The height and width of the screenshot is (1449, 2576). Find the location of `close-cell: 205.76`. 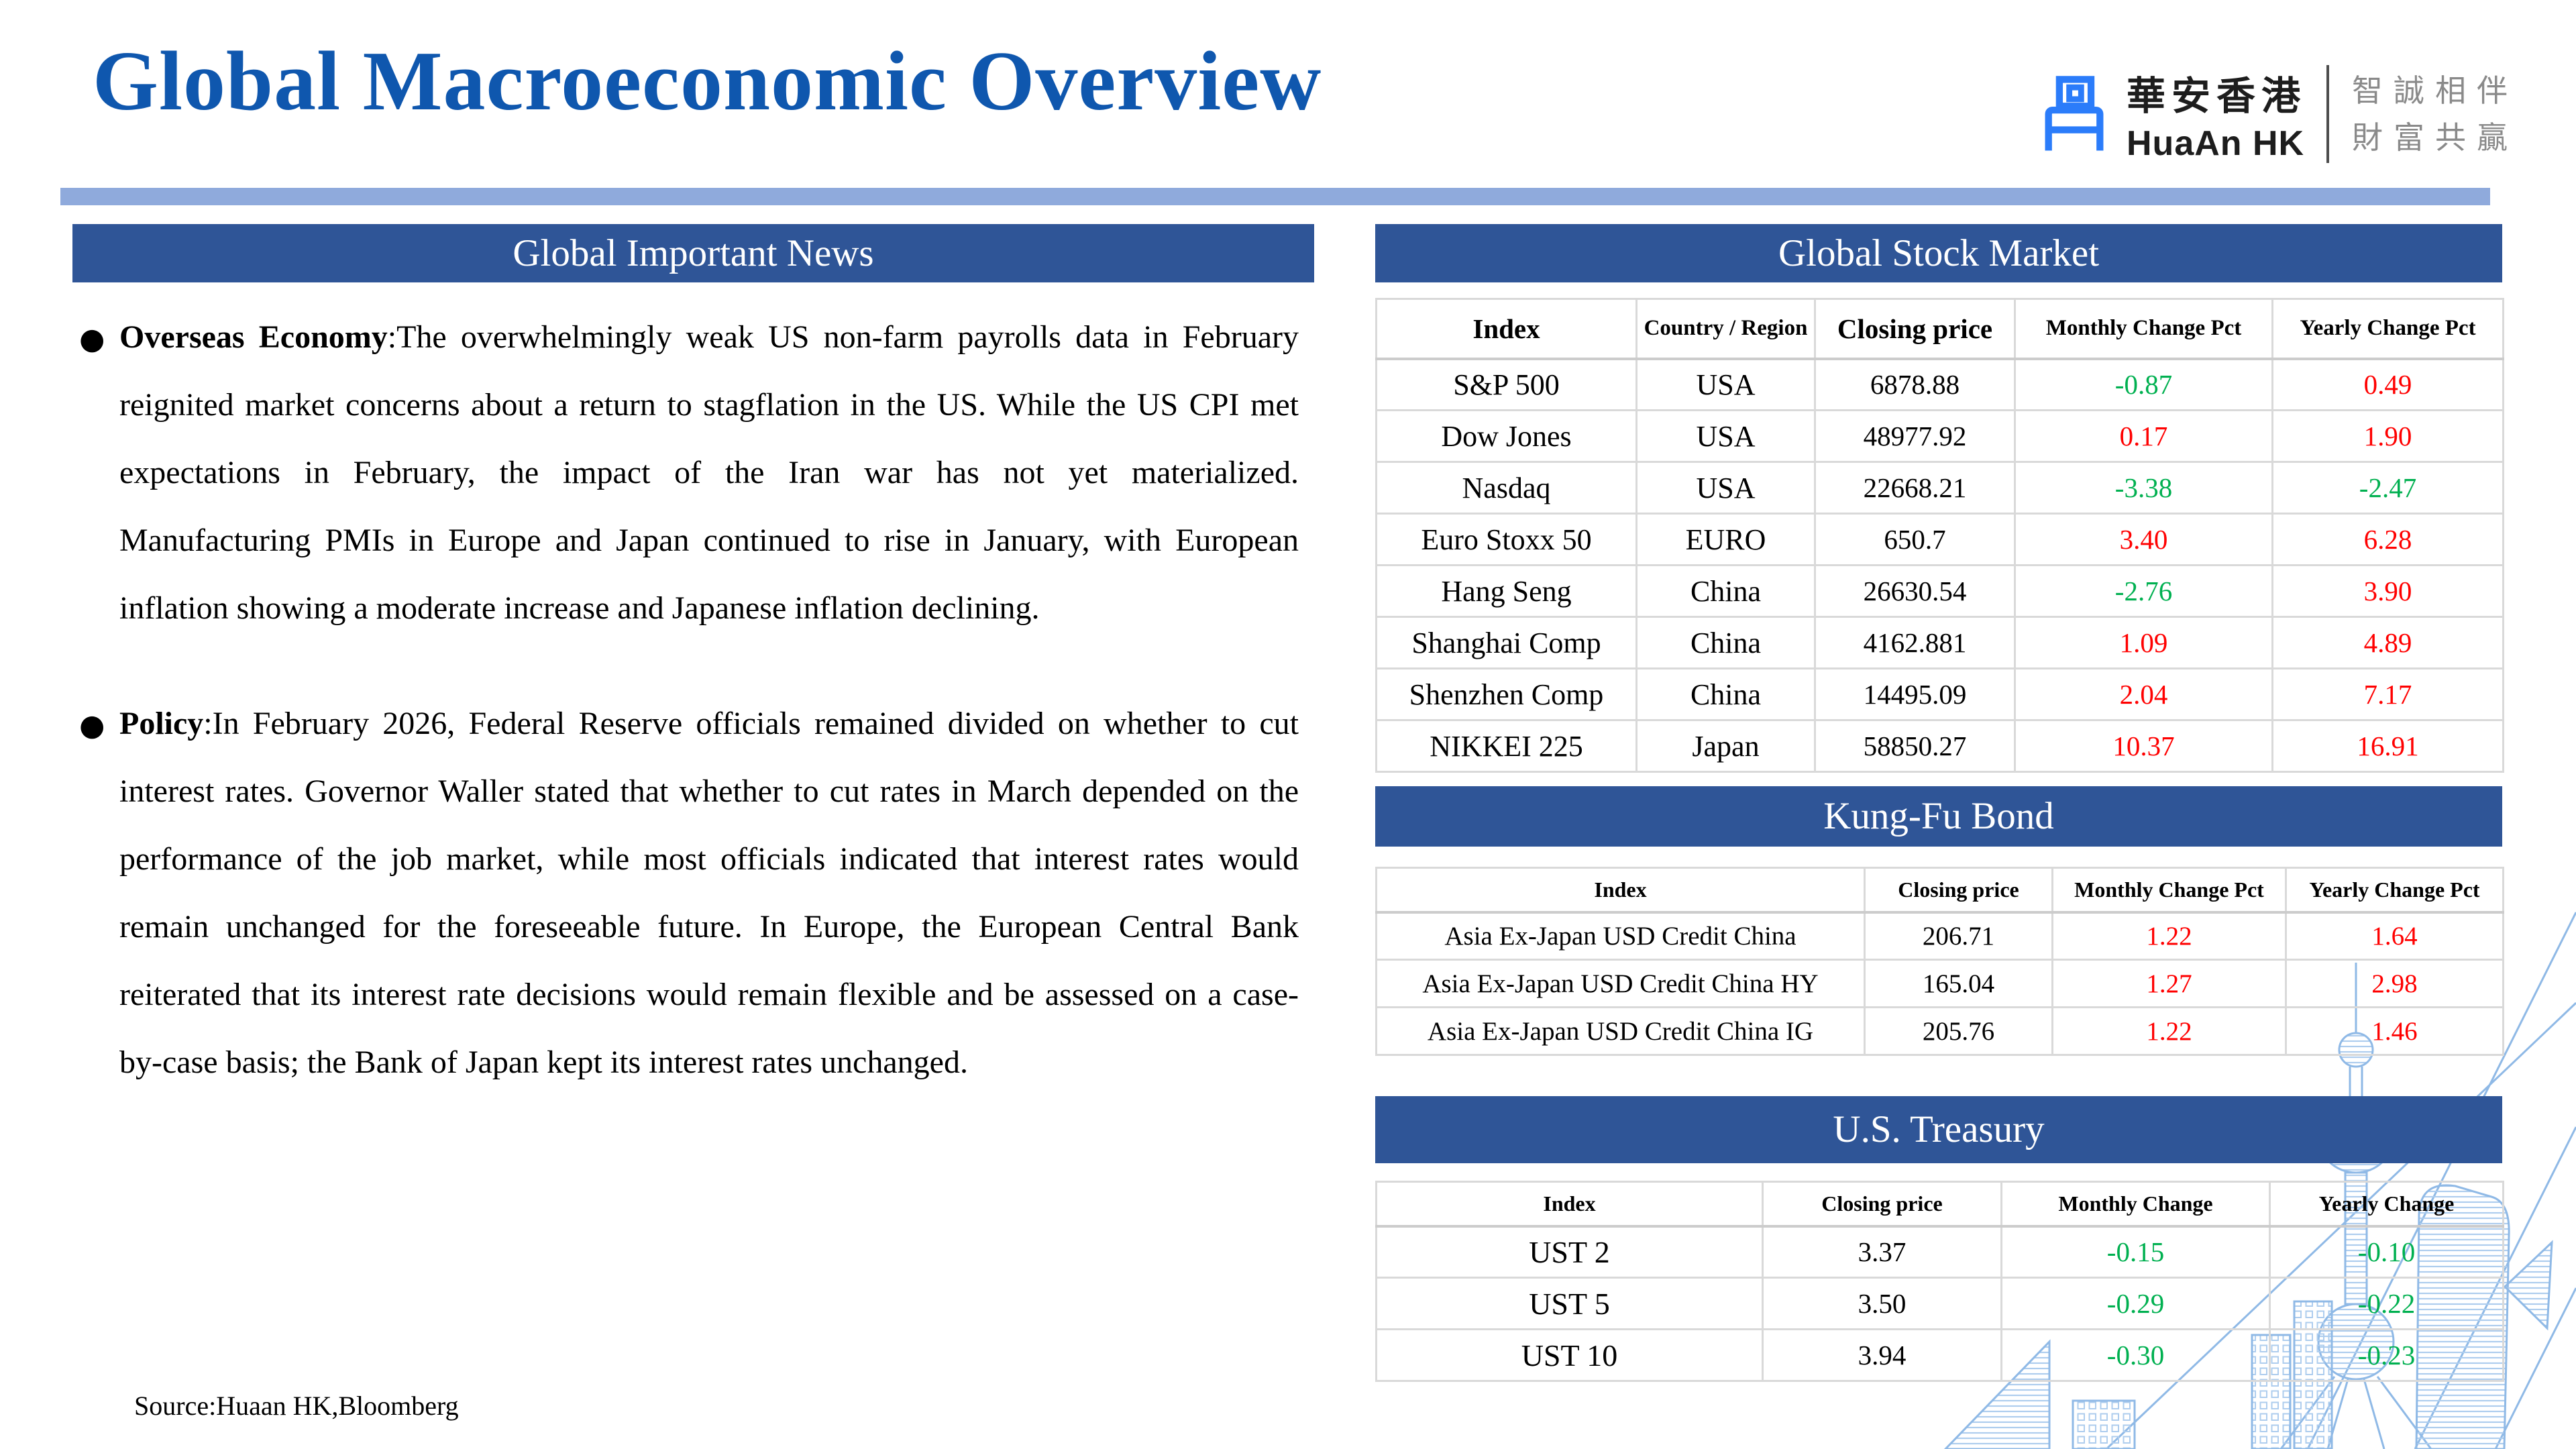

close-cell: 205.76 is located at coordinates (1958, 1031).